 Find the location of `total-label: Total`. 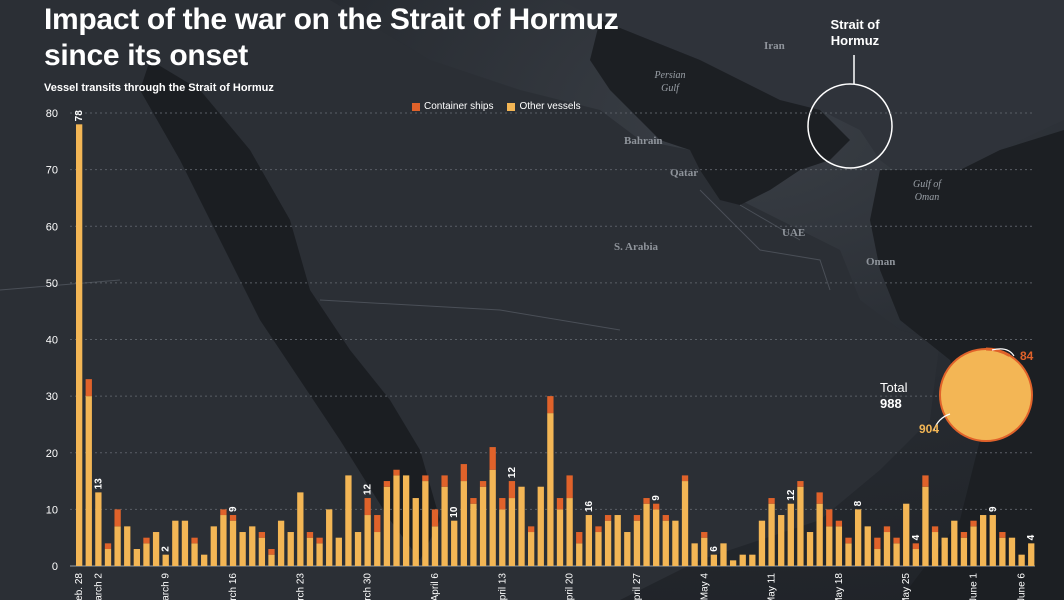

total-label: Total is located at coordinates (894, 387).